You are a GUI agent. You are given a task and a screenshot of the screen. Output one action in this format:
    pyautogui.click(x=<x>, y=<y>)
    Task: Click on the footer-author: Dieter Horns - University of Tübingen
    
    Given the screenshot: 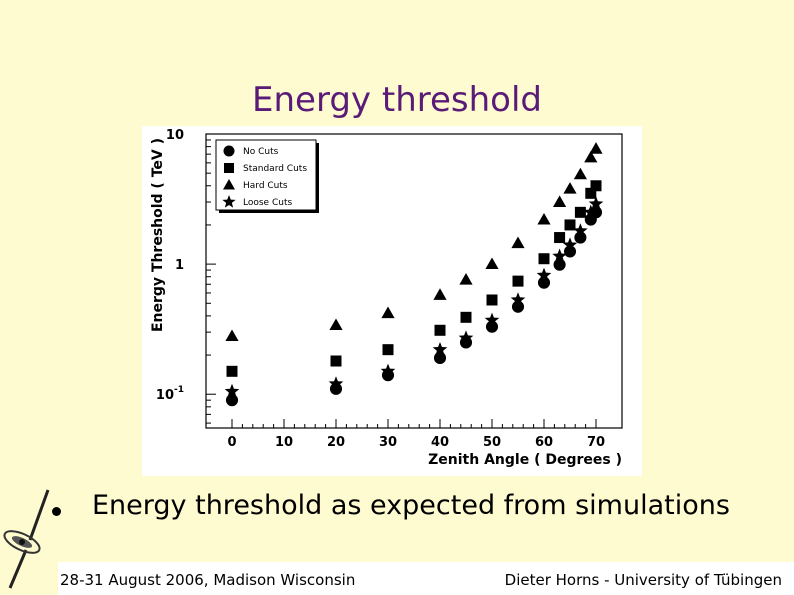 What is the action you would take?
    pyautogui.click(x=643, y=580)
    